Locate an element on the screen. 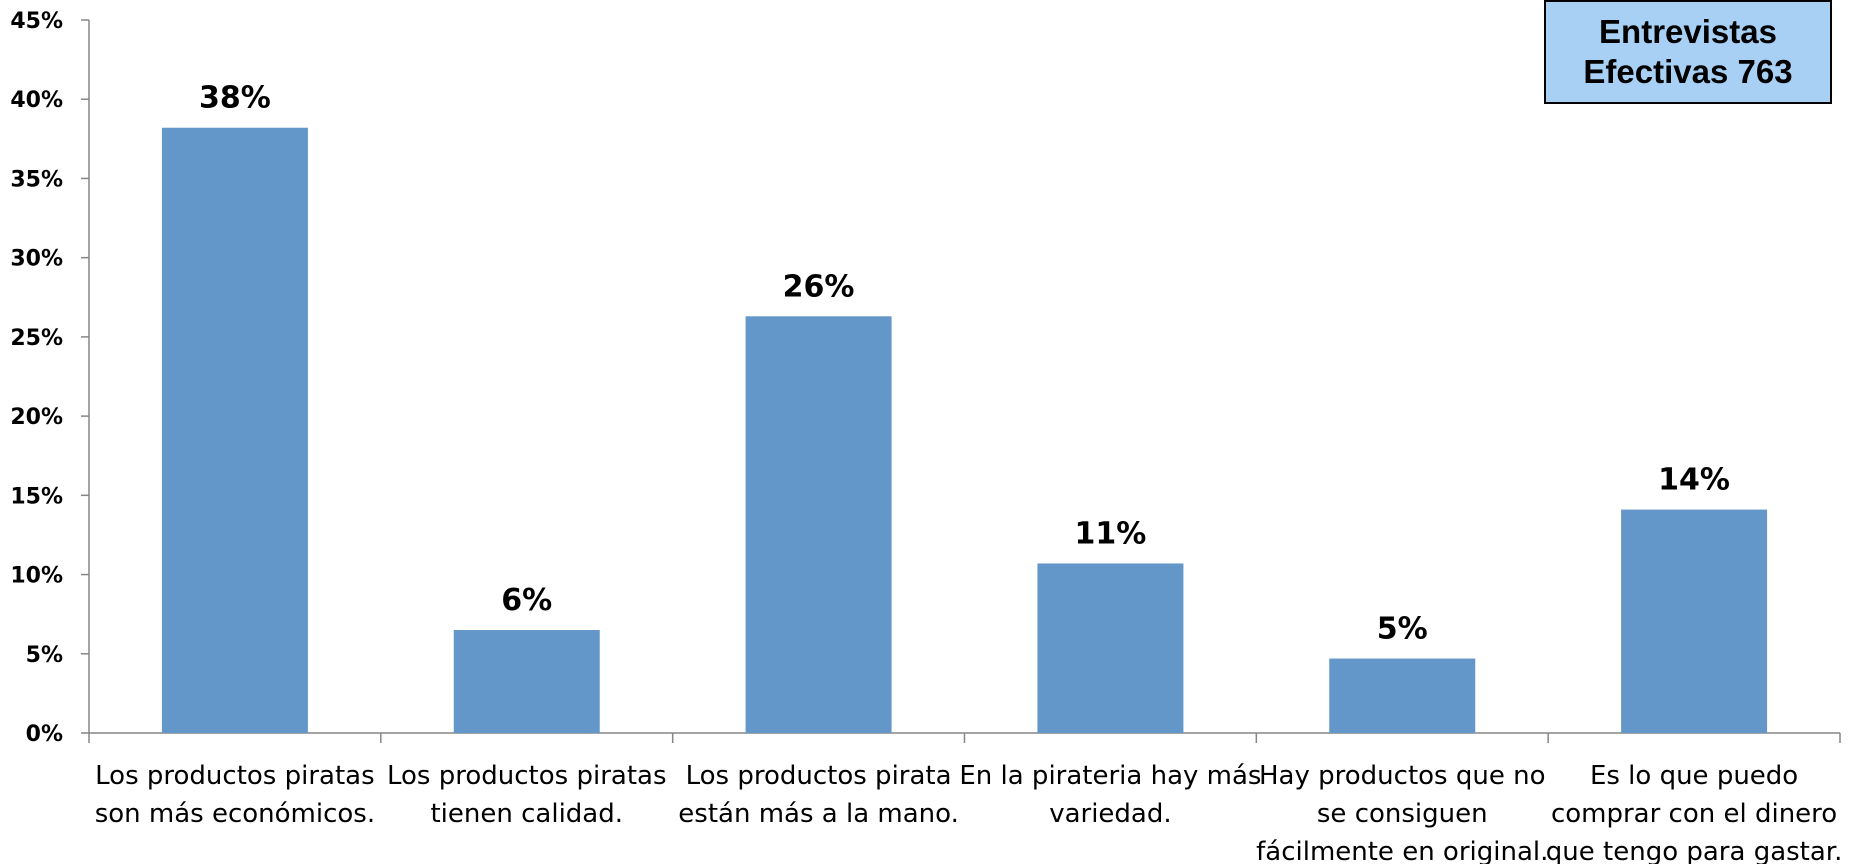 This screenshot has width=1850, height=864. y-axis: 0% 5% 10% 15% 20% 25% 30% 35% 40% 45% is located at coordinates (50, 378).